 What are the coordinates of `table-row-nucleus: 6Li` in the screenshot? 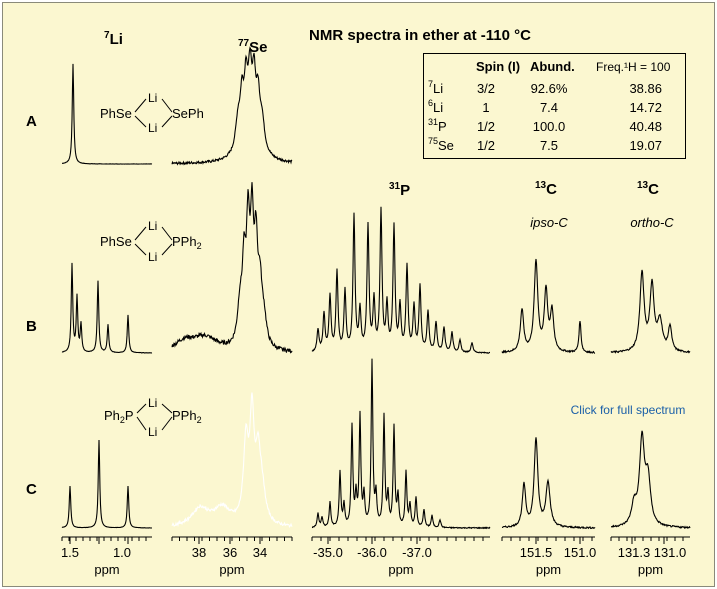 It's located at (435, 106).